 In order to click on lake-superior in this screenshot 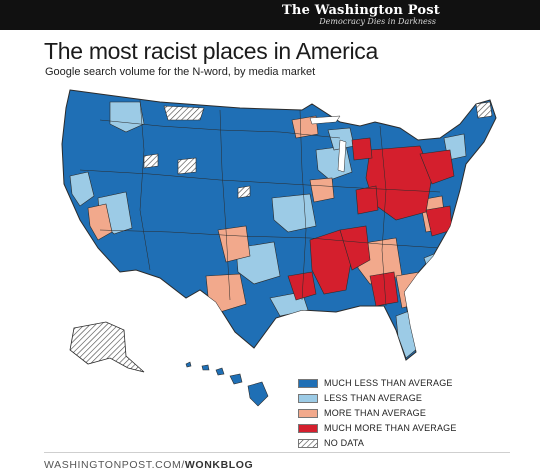, I will do `click(325, 120)`.